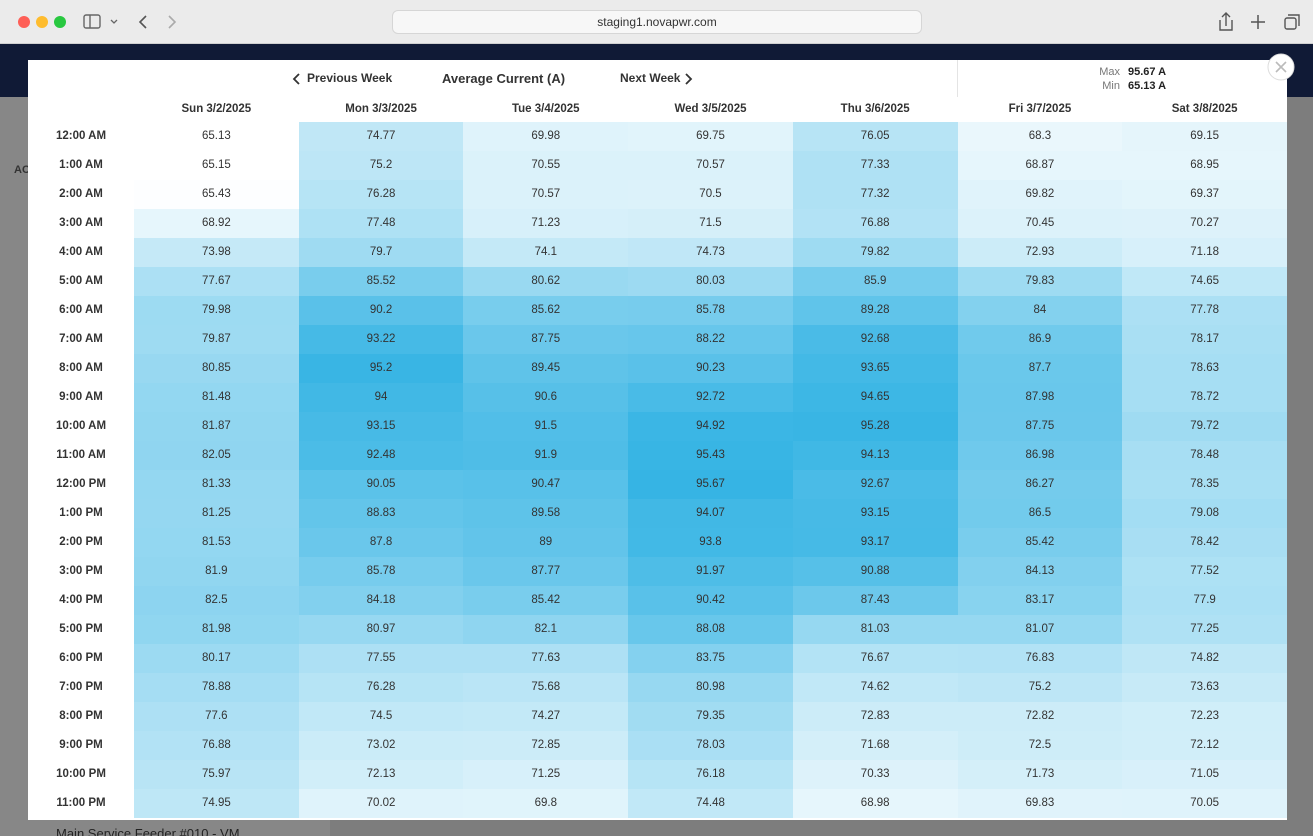 Image resolution: width=1313 pixels, height=836 pixels. I want to click on heat-cell: 84, so click(1040, 310).